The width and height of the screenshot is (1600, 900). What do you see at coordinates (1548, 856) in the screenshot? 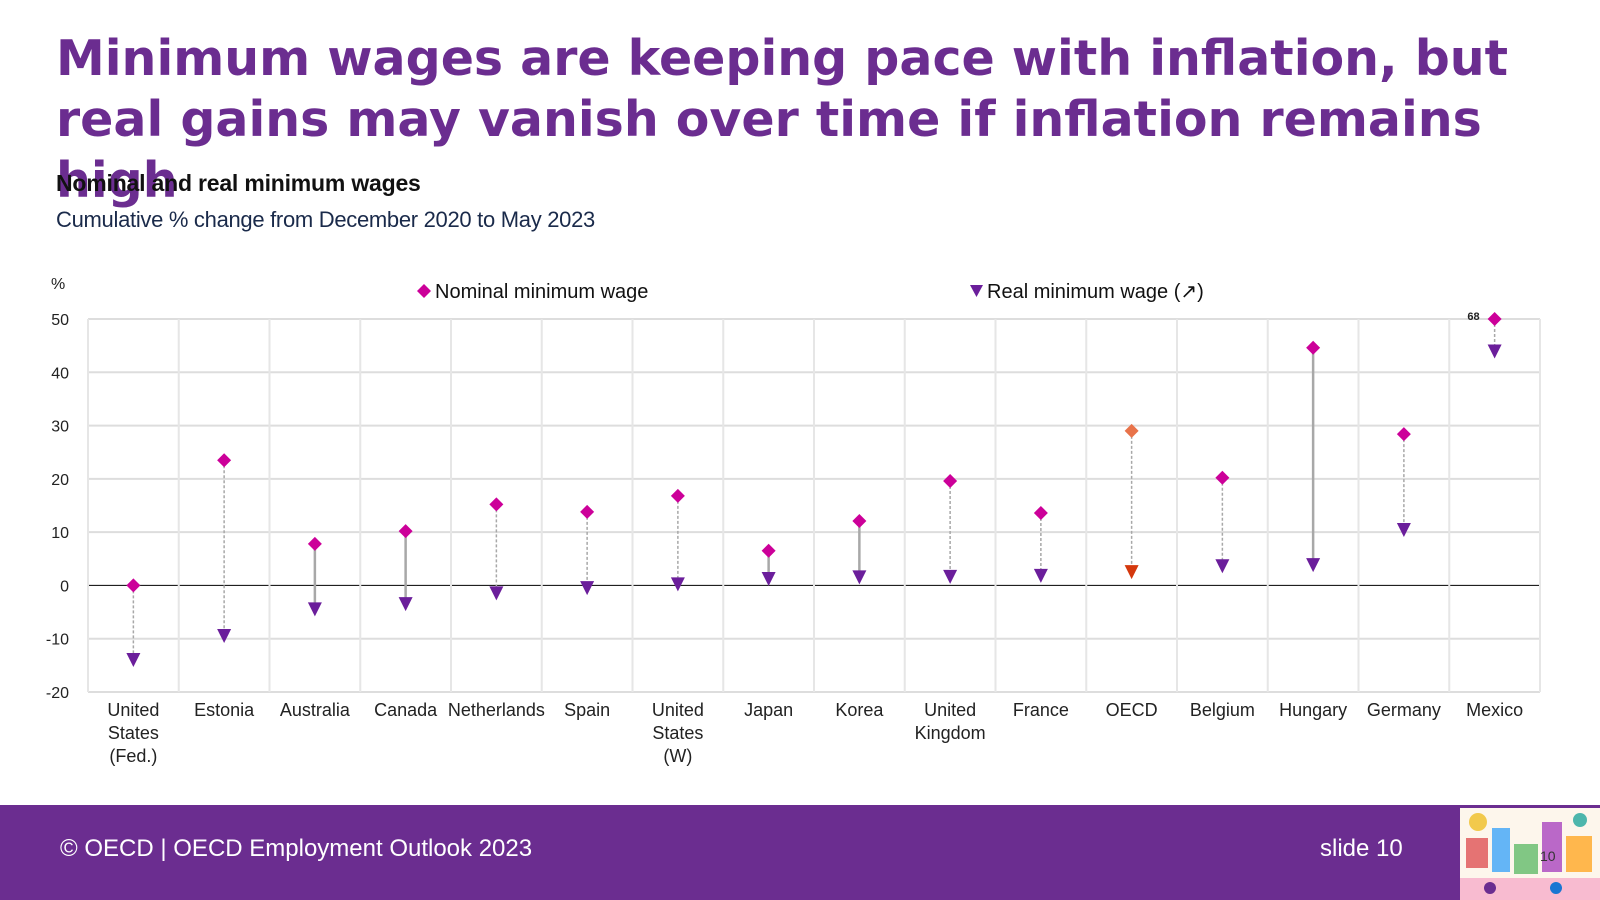
I see `slide-number-small: 10` at bounding box center [1548, 856].